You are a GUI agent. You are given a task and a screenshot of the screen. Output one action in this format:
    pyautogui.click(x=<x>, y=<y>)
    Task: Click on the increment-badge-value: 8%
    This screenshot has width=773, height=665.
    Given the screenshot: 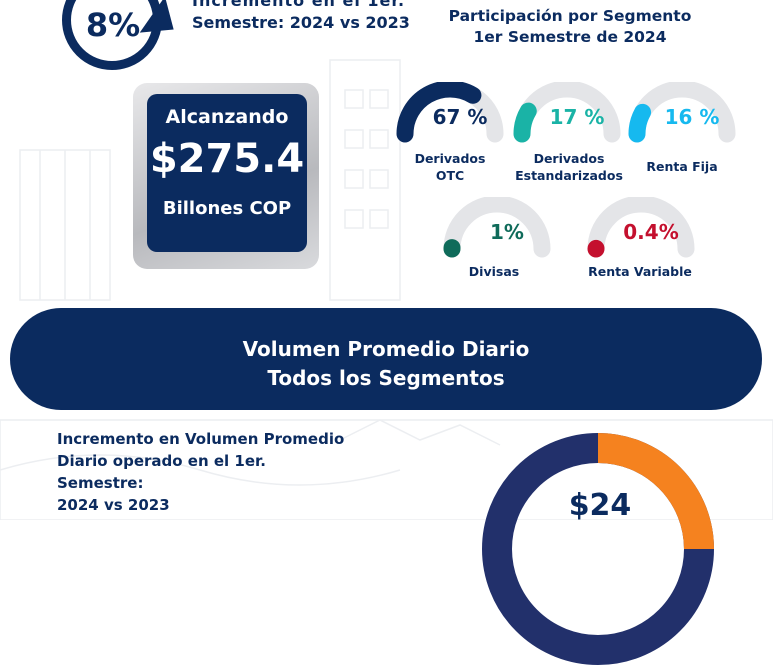 What is the action you would take?
    pyautogui.click(x=113, y=25)
    